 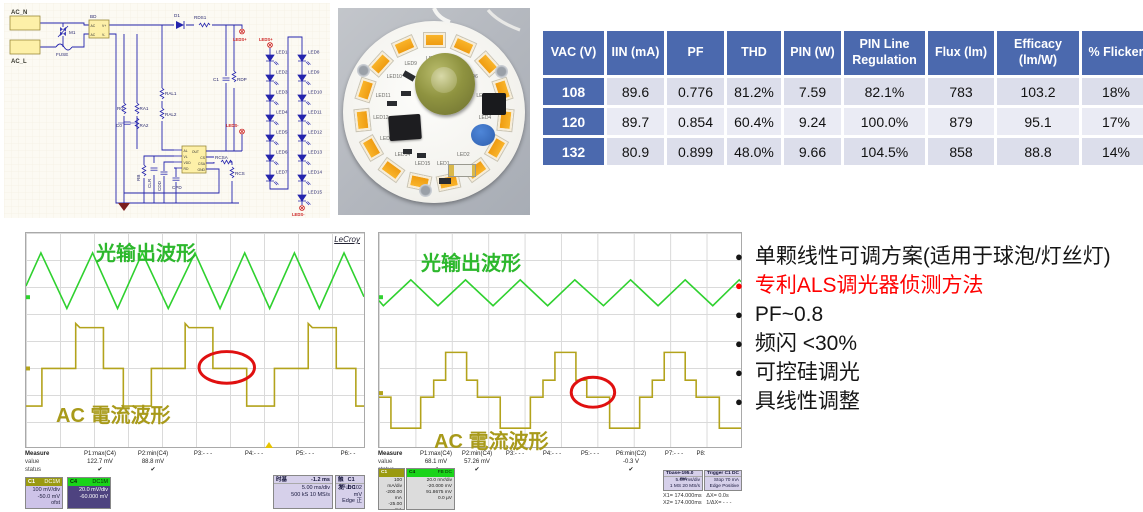 I want to click on waveform-trace, so click(x=195, y=364).